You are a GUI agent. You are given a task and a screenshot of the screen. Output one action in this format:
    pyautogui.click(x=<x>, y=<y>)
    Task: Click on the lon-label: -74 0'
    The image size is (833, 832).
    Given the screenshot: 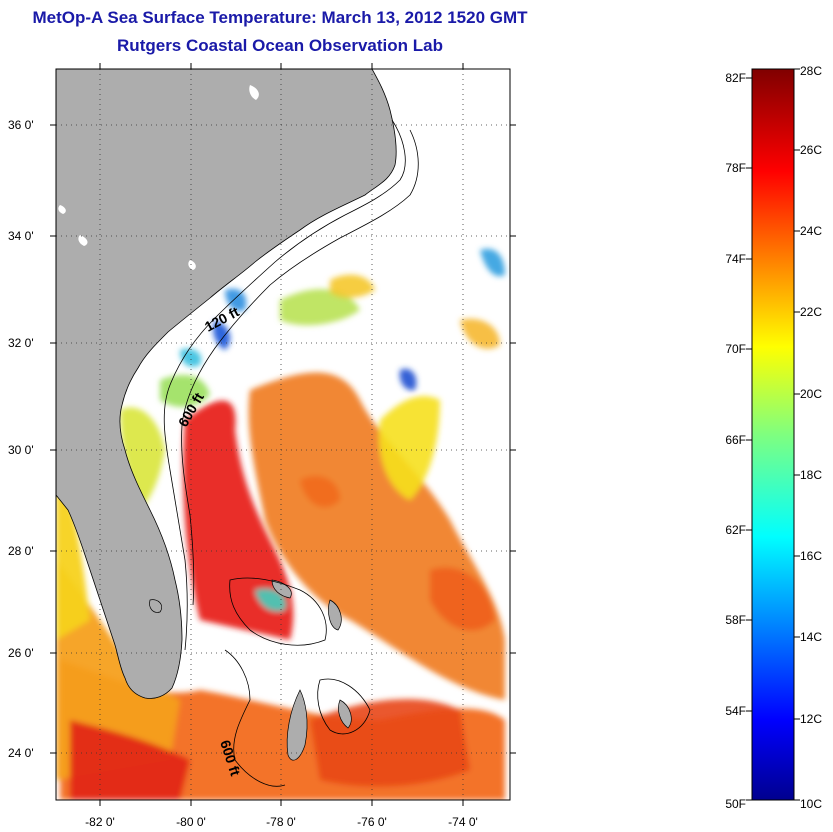 What is the action you would take?
    pyautogui.click(x=463, y=822)
    